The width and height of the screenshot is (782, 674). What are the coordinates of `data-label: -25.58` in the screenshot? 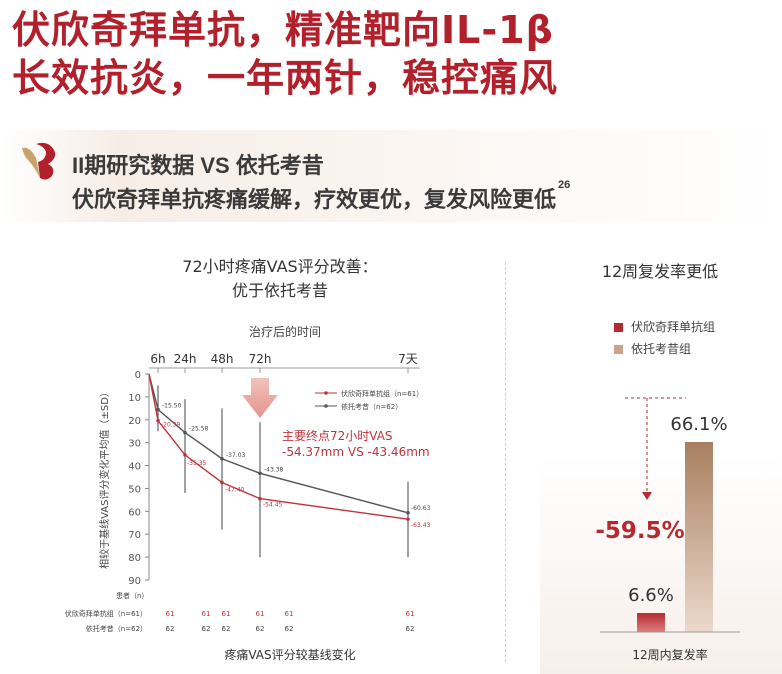 It's located at (199, 429).